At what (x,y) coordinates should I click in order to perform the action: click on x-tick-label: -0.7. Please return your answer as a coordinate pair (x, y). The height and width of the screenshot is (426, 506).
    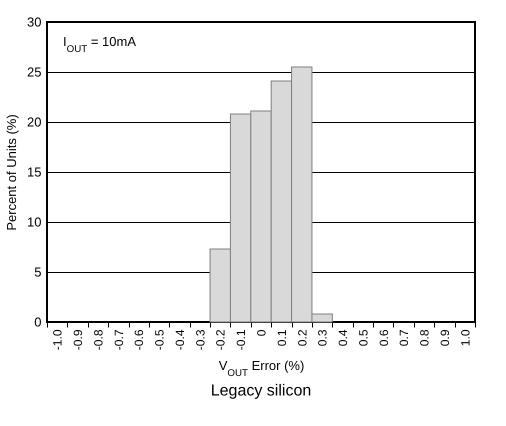
    Looking at the image, I should click on (119, 339).